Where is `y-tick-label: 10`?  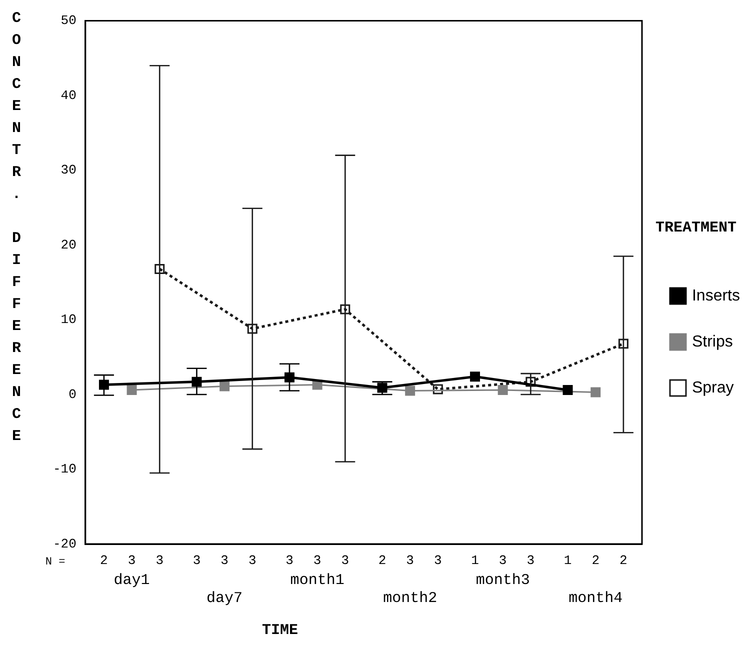
y-tick-label: 10 is located at coordinates (68, 320).